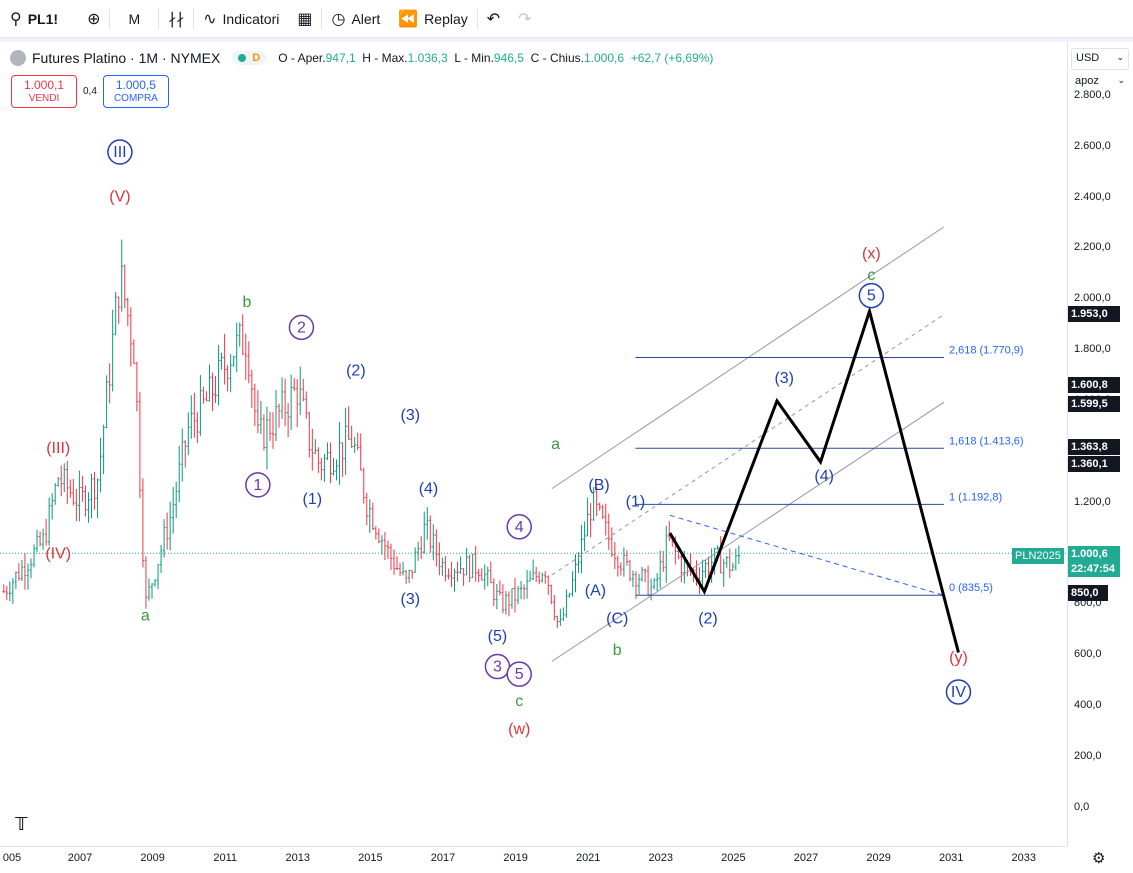  I want to click on wave-label: c, so click(871, 275).